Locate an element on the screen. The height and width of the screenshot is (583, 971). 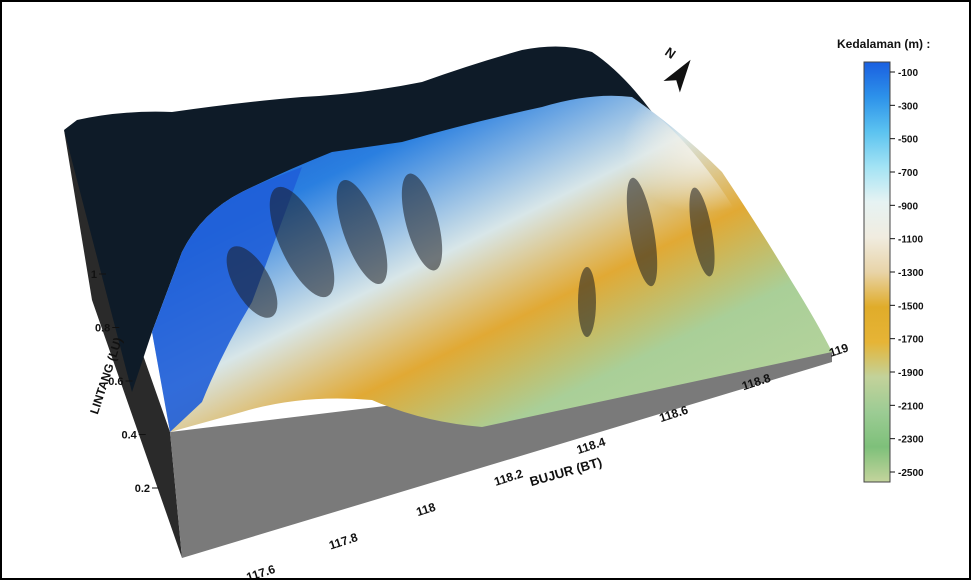
legend-tick-label: -900 is located at coordinates (908, 206).